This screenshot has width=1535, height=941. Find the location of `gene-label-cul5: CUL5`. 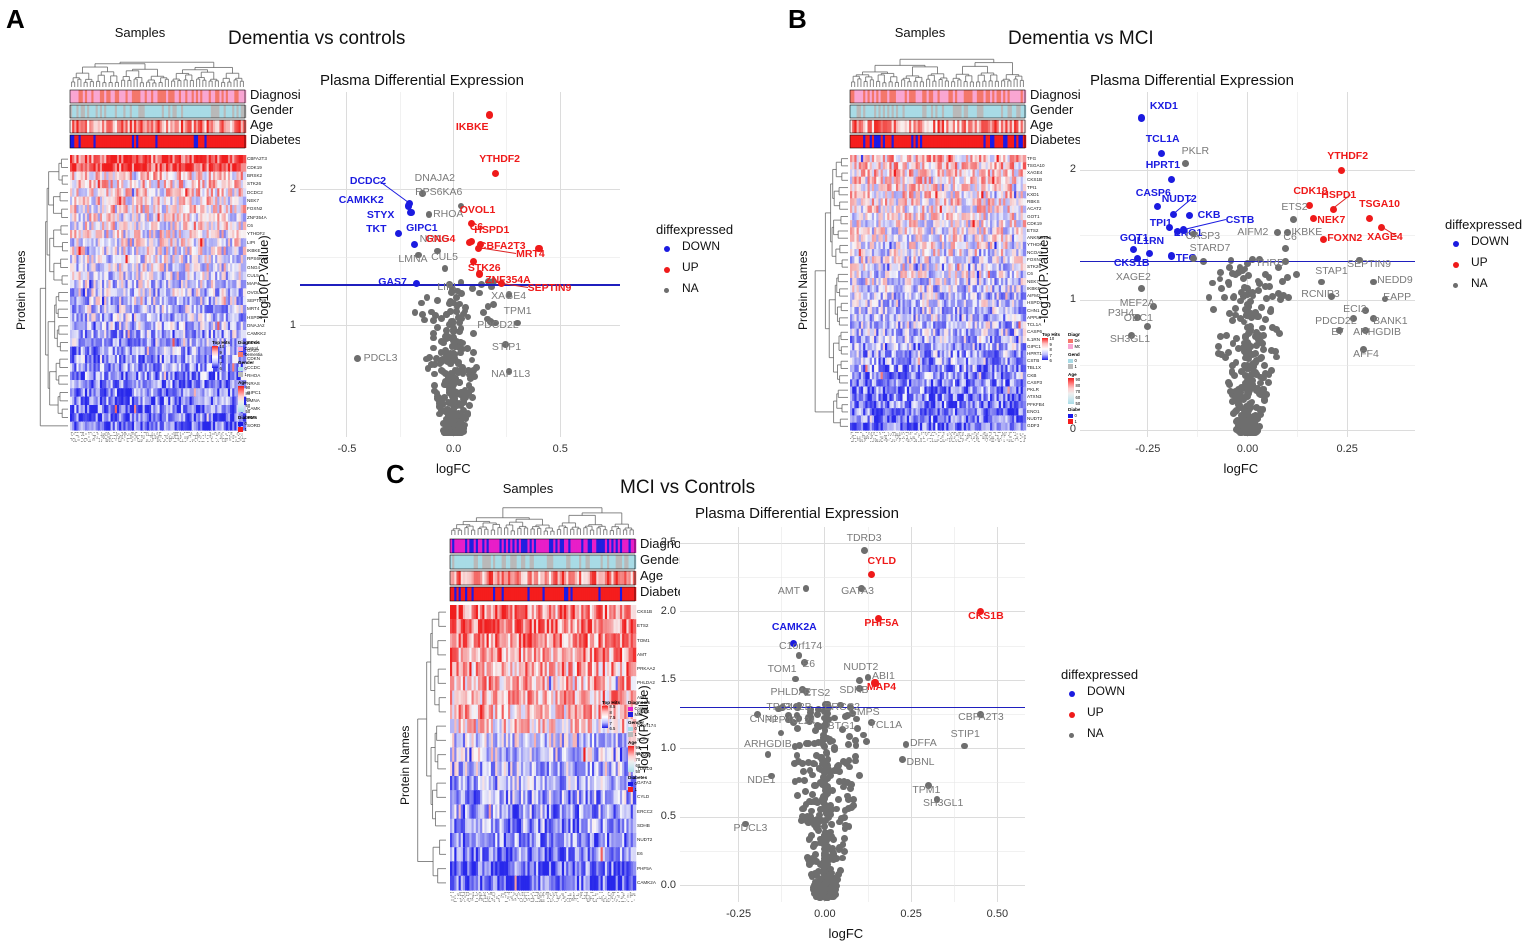

gene-label-cul5: CUL5 is located at coordinates (444, 256).